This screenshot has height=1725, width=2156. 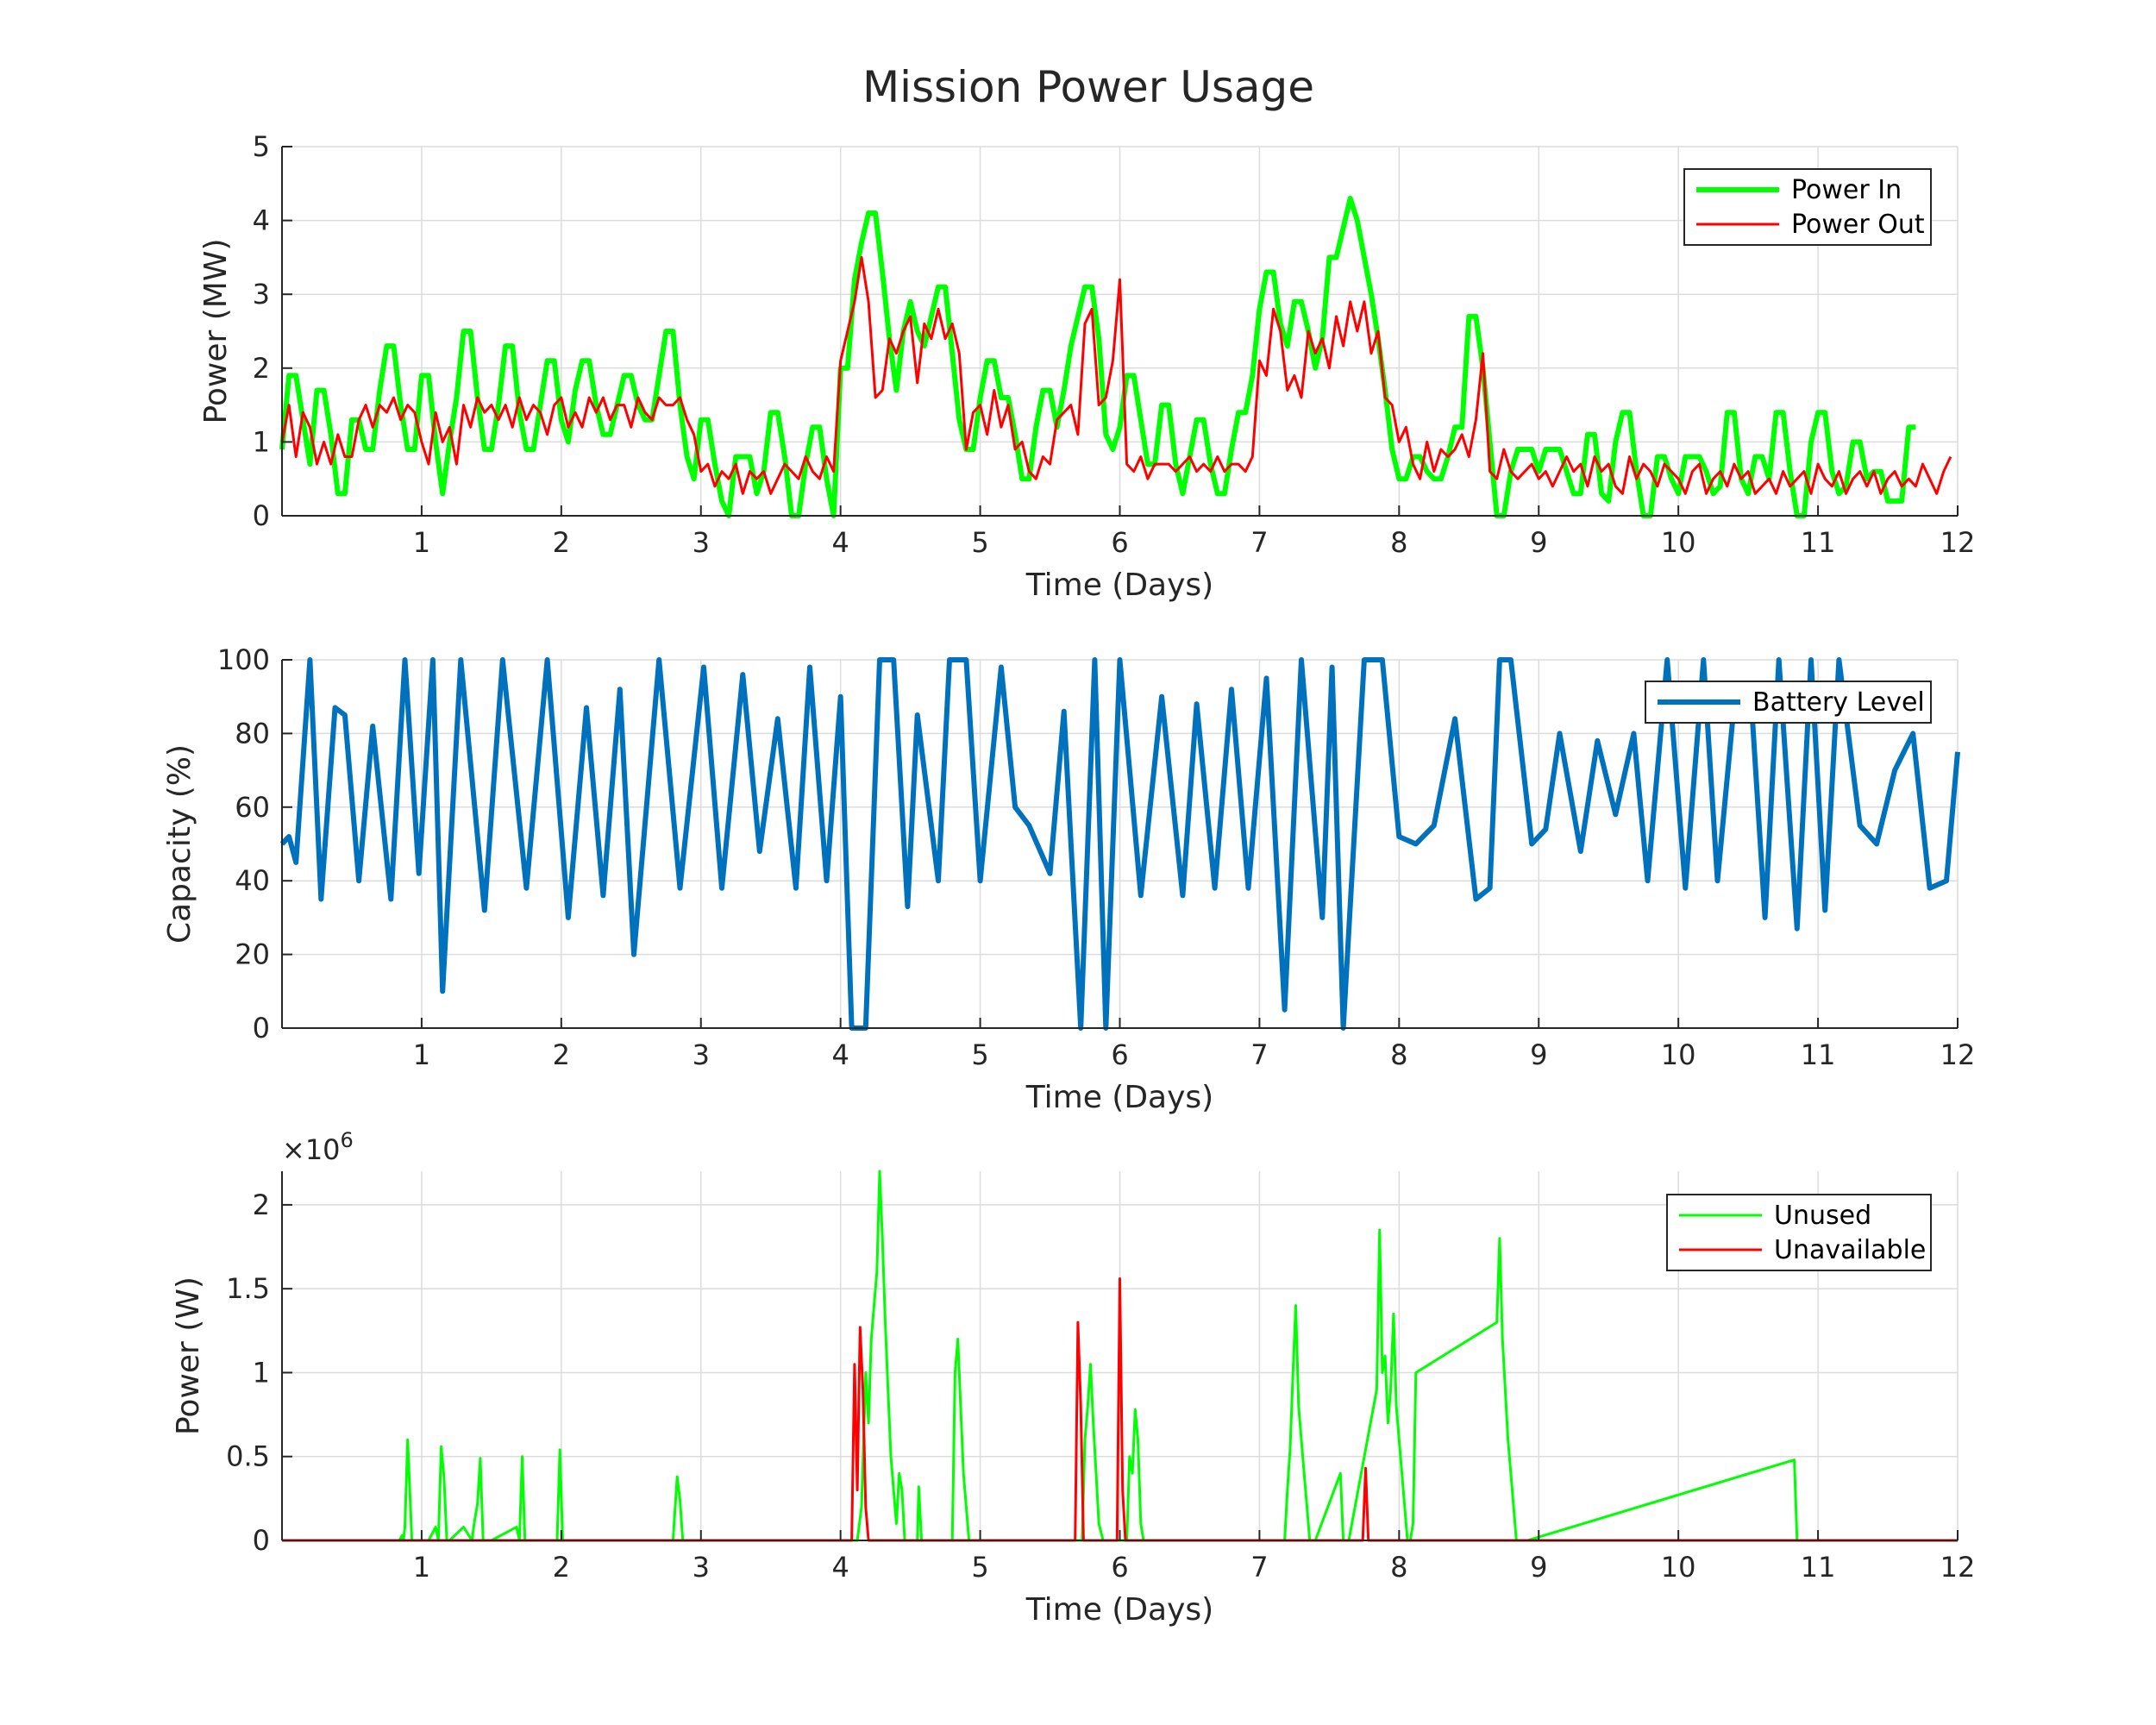 I want to click on y-exponent-label: ×10⁶, so click(x=318, y=1147).